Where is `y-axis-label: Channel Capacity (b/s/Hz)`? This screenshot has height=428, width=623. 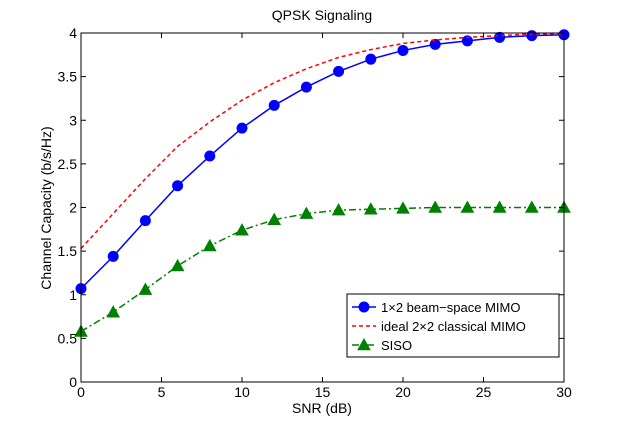 y-axis-label: Channel Capacity (b/s/Hz) is located at coordinates (46, 207).